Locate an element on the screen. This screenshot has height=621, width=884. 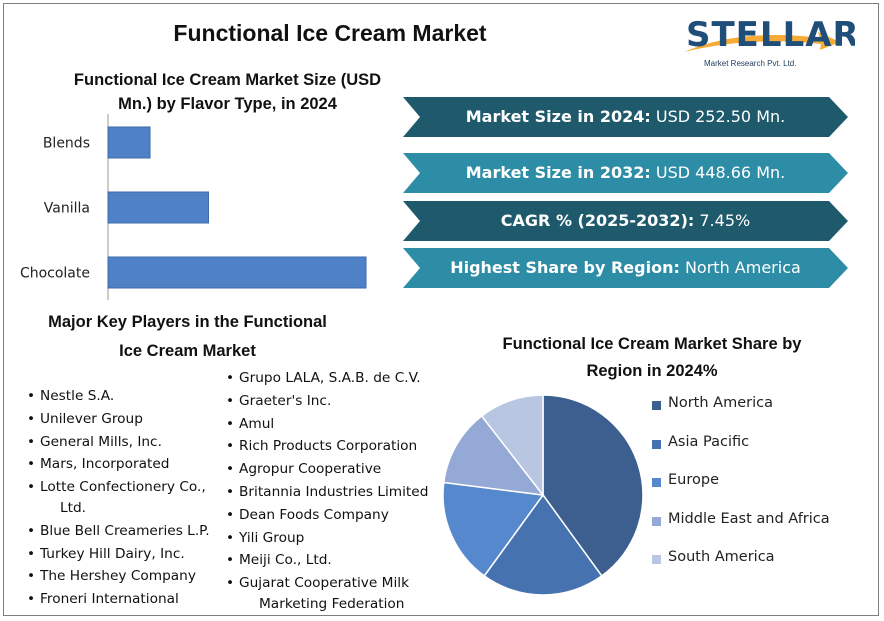
player-item: Lotte Confectionery Co.,Ltd. is located at coordinates (118, 498).